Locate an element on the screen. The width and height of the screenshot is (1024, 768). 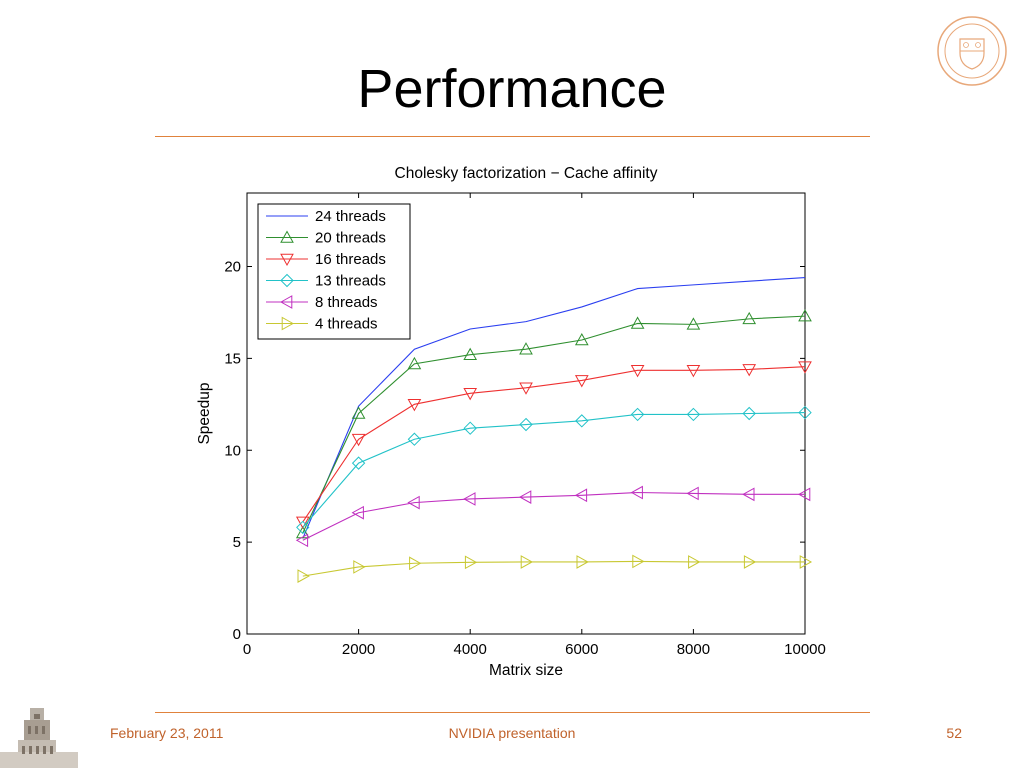
x-tick-label: 2000 is located at coordinates (358, 649).